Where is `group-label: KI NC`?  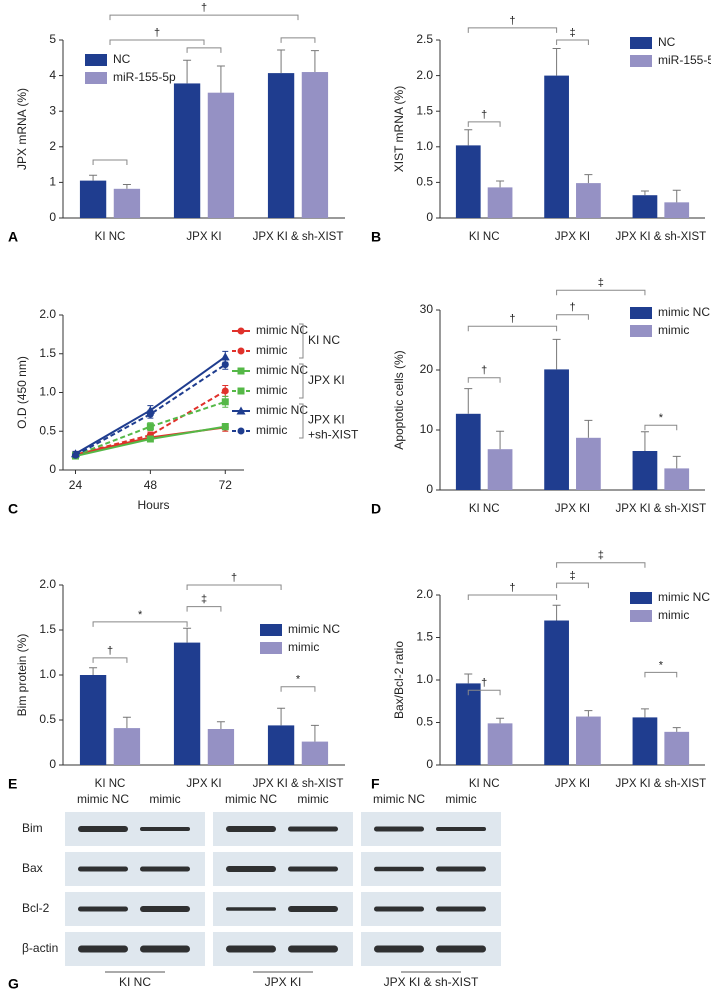
group-label: KI NC is located at coordinates (135, 982).